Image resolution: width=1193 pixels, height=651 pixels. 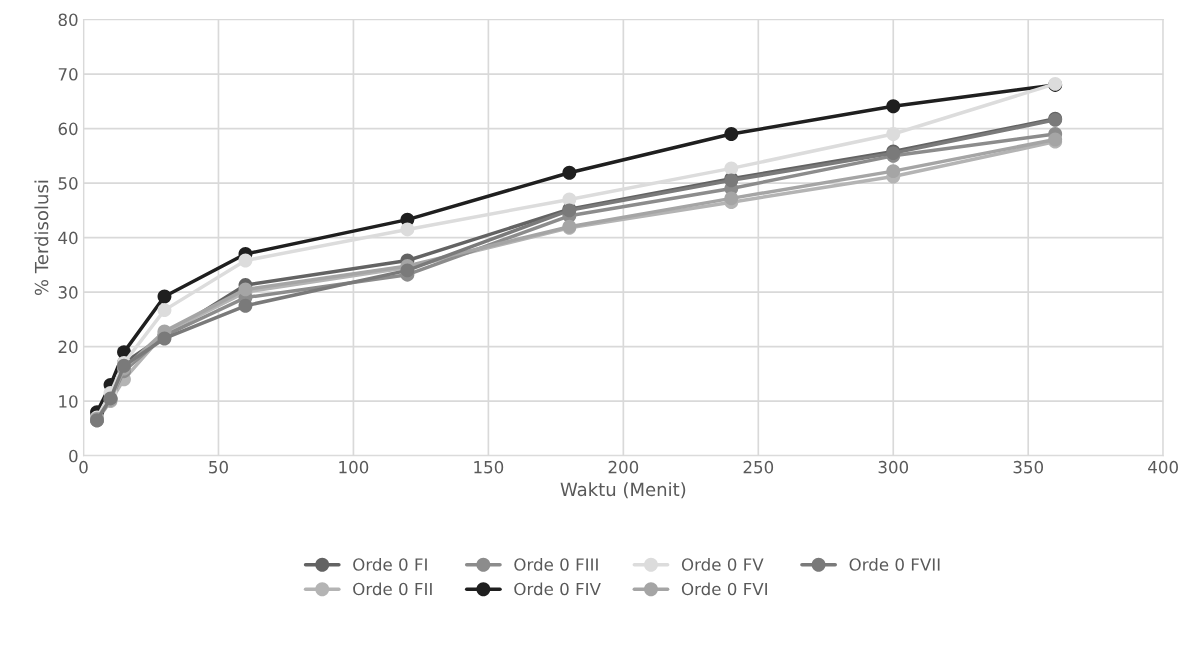 I want to click on x-tick-label: 100, so click(x=354, y=467).